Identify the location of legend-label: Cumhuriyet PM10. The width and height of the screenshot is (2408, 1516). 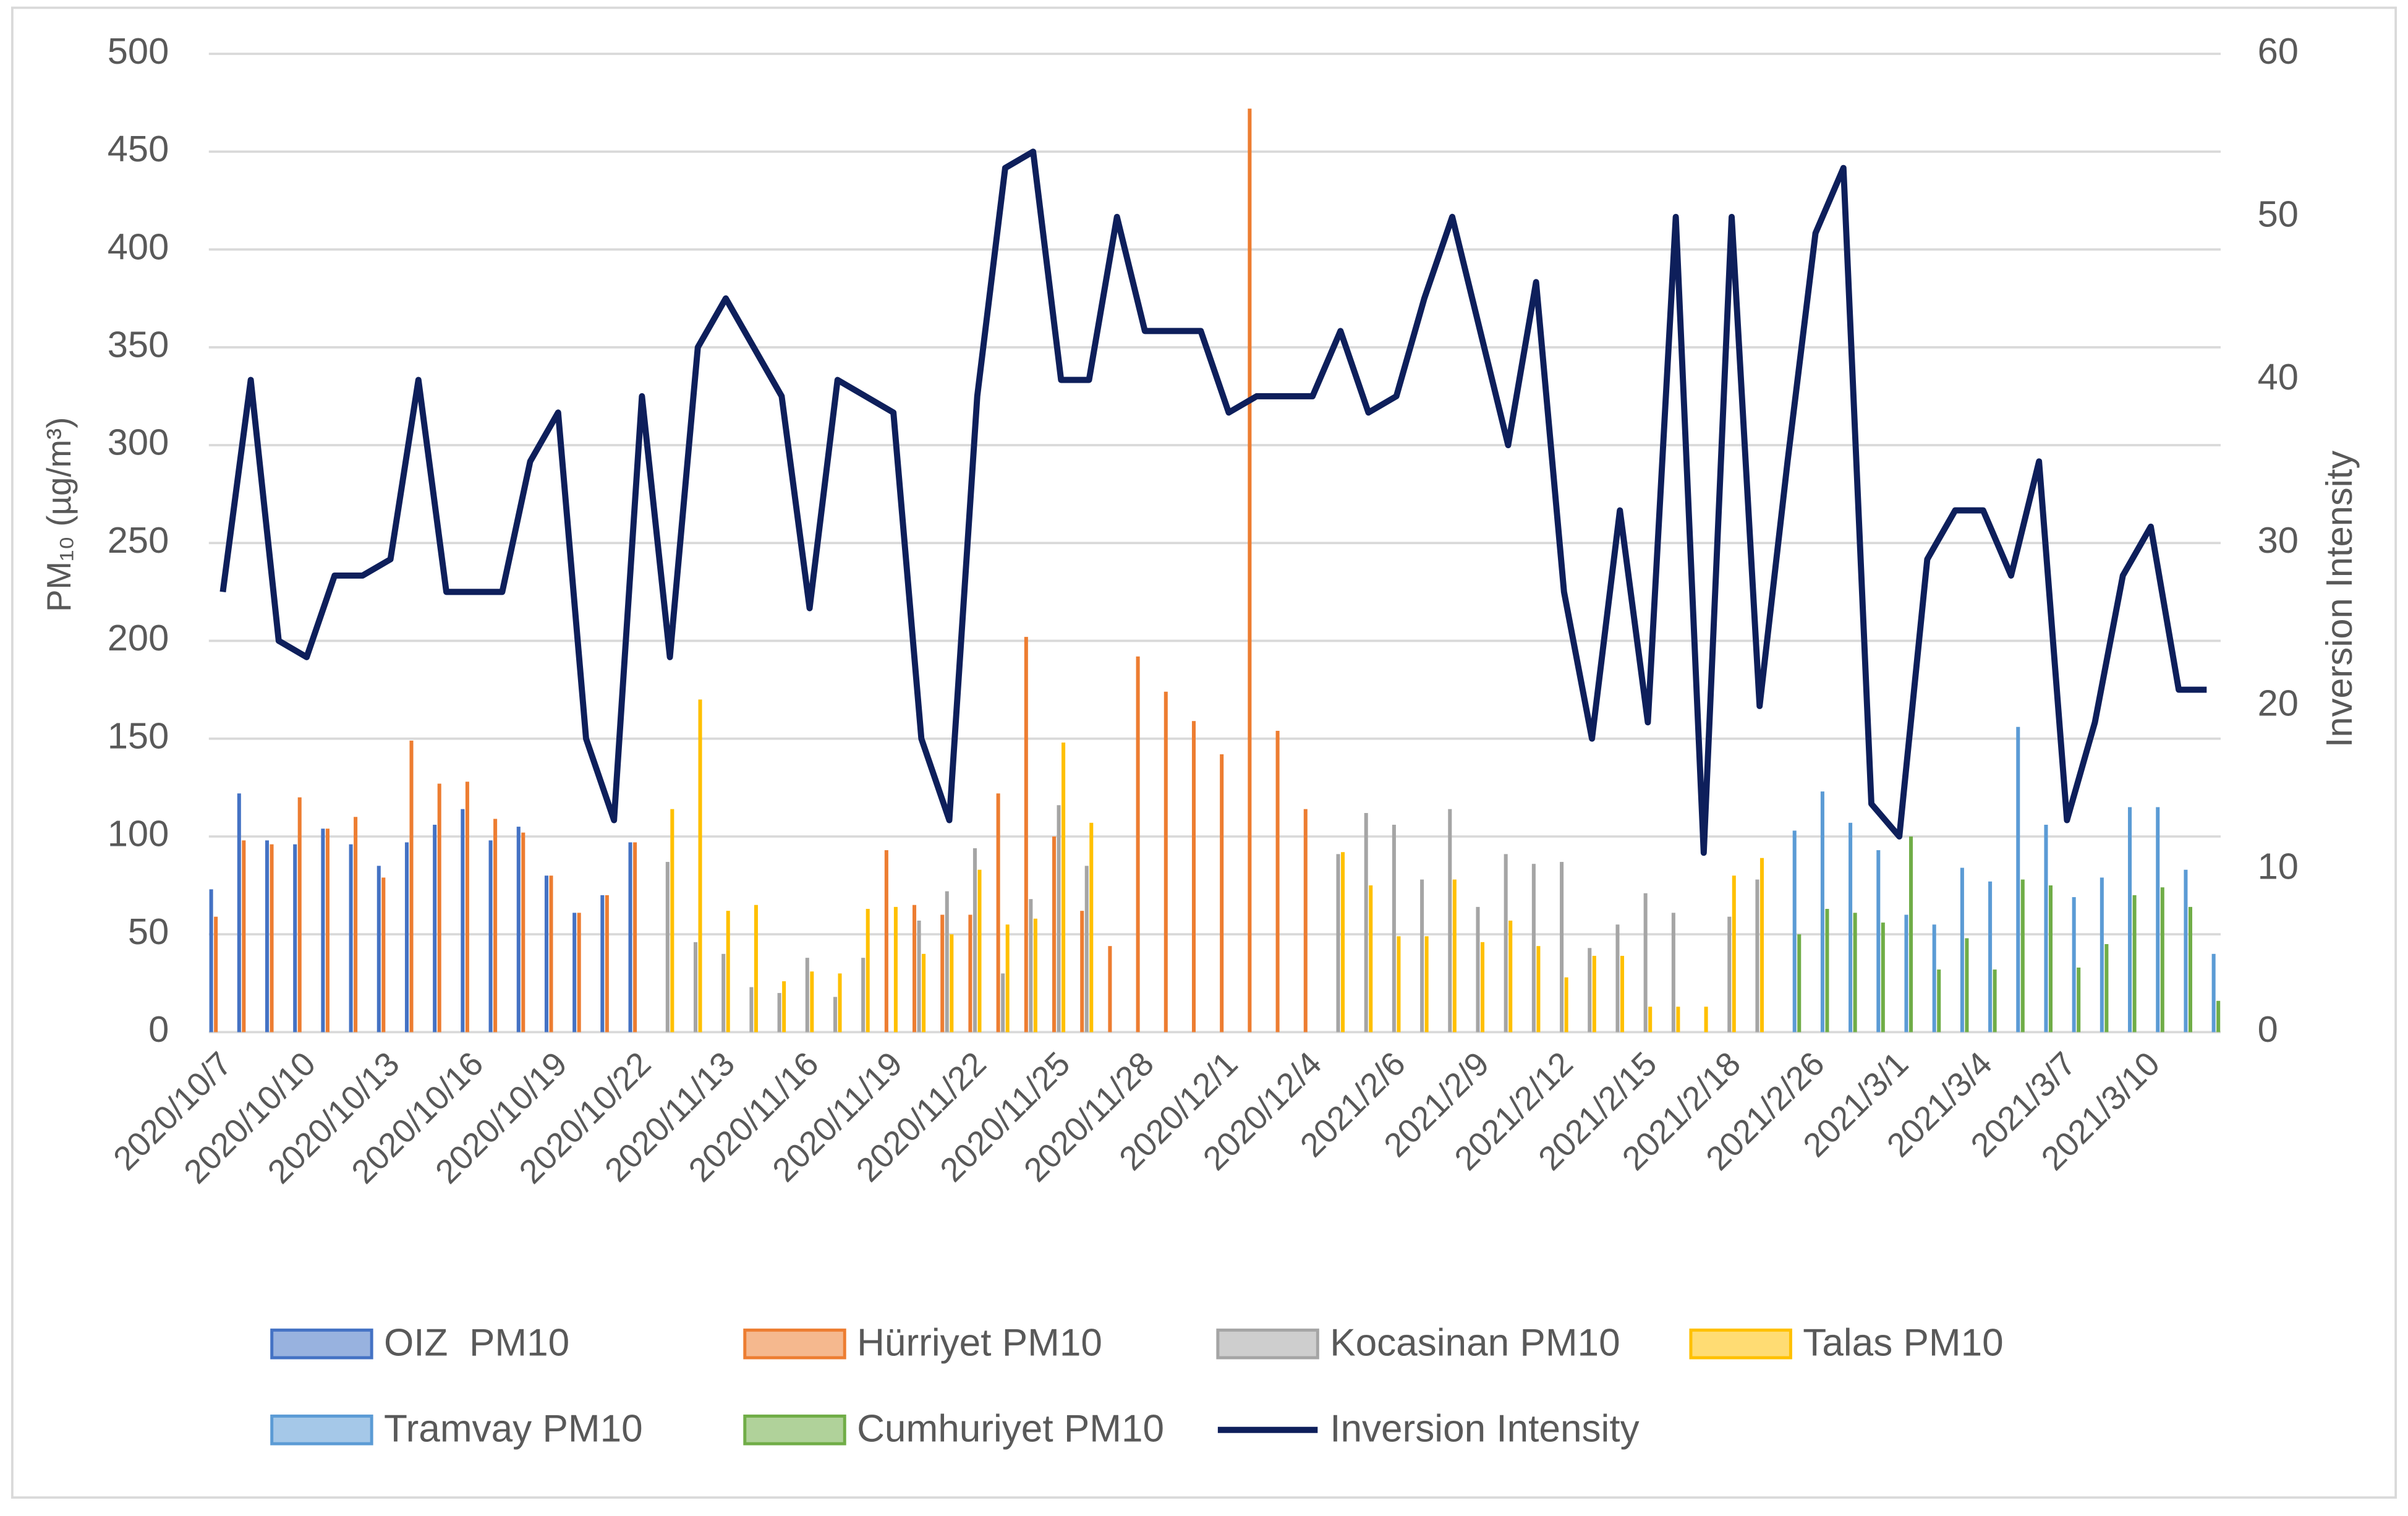
(1010, 1429).